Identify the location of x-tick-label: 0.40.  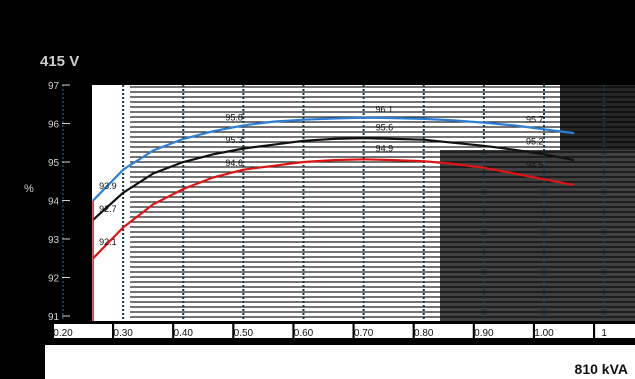
(184, 333).